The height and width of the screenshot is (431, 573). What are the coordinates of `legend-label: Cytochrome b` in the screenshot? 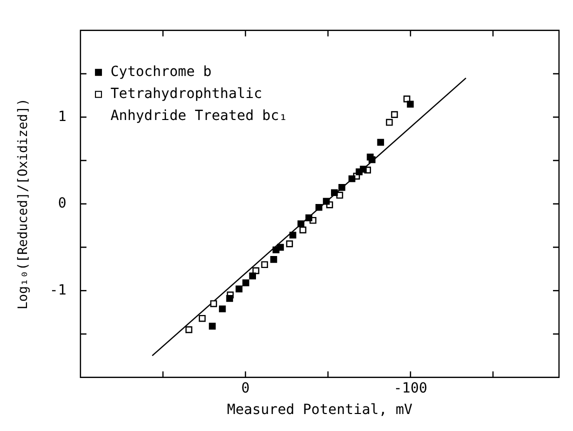 It's located at (161, 72).